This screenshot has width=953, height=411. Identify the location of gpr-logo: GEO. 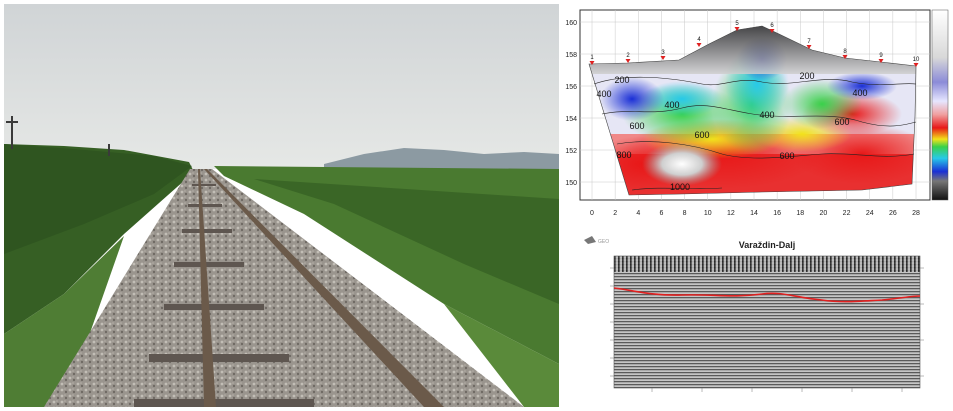
(596, 240).